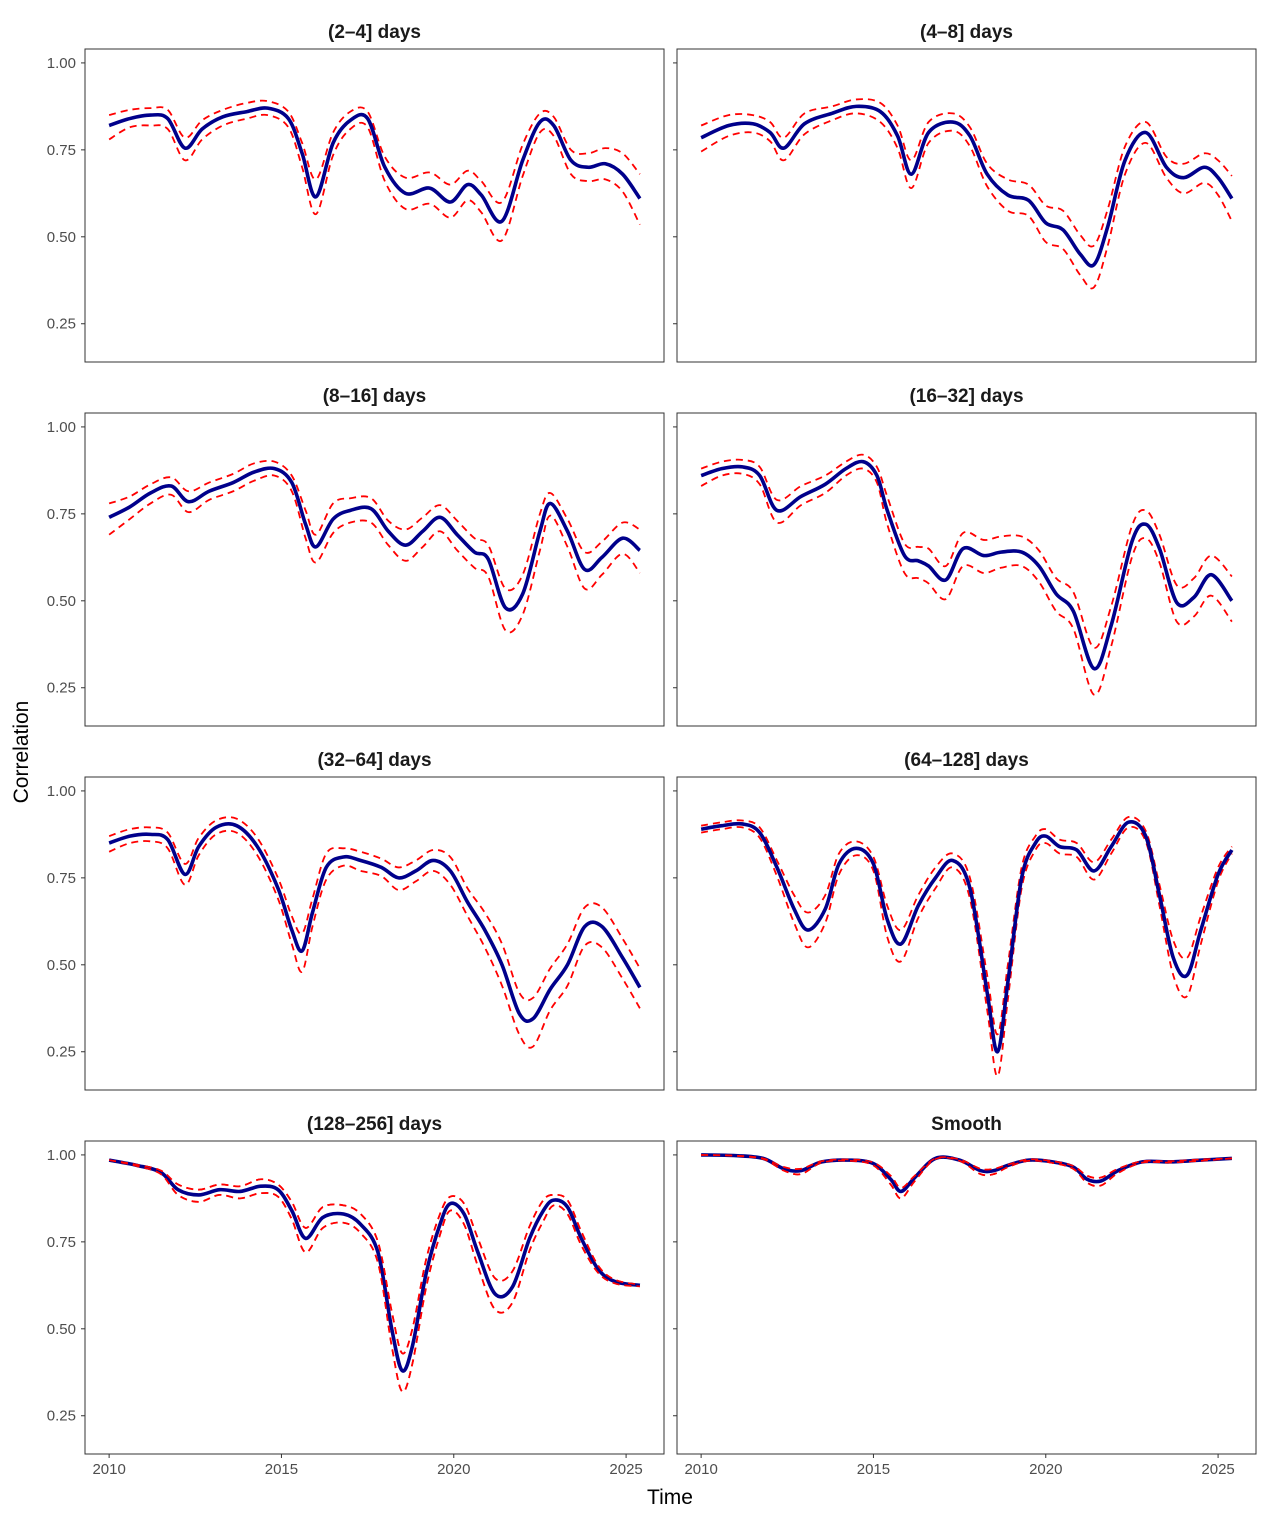 Image resolution: width=1269 pixels, height=1520 pixels. I want to click on panel-5: (32–64] days 0.25 0.50 0.75 1.00, so click(356, 920).